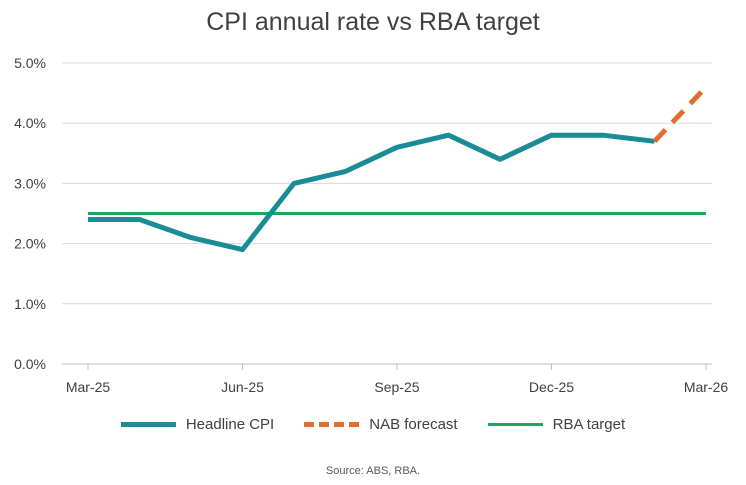 Image resolution: width=746 pixels, height=485 pixels. What do you see at coordinates (242, 387) in the screenshot?
I see `x-tick-label: Jun-25` at bounding box center [242, 387].